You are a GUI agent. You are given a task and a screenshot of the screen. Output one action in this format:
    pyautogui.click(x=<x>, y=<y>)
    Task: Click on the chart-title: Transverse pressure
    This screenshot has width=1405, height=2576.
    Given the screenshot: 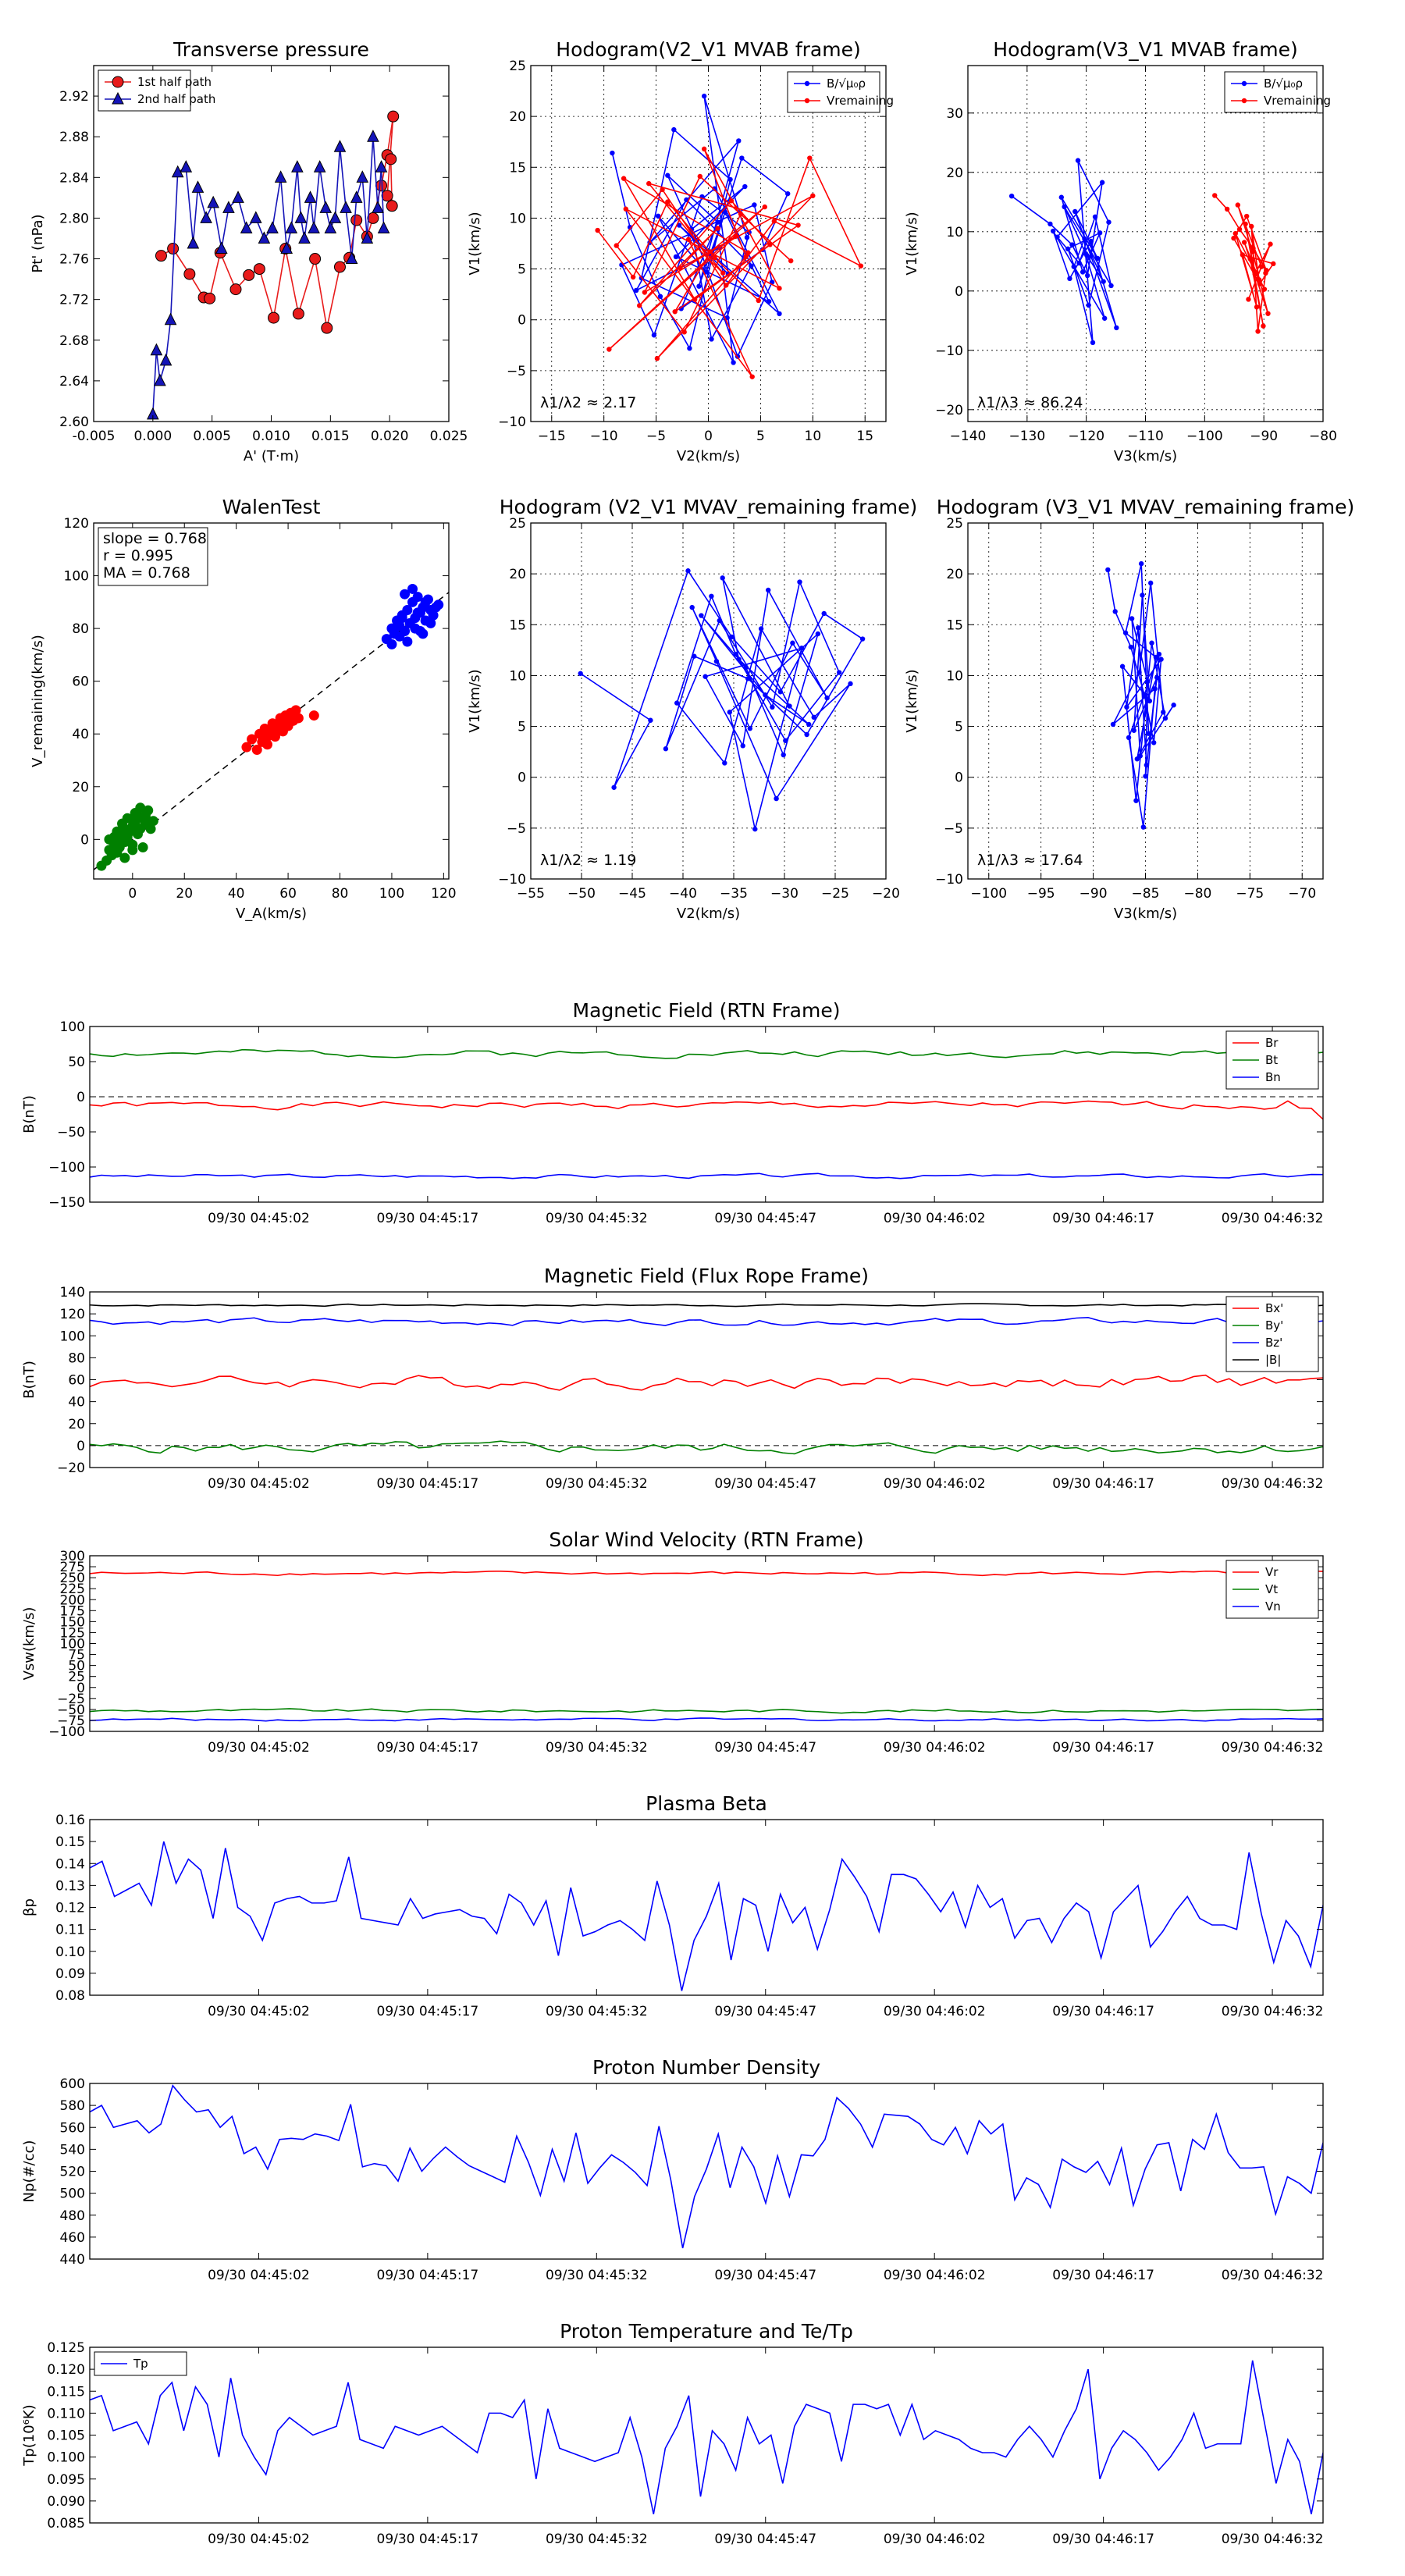 What is the action you would take?
    pyautogui.click(x=271, y=49)
    